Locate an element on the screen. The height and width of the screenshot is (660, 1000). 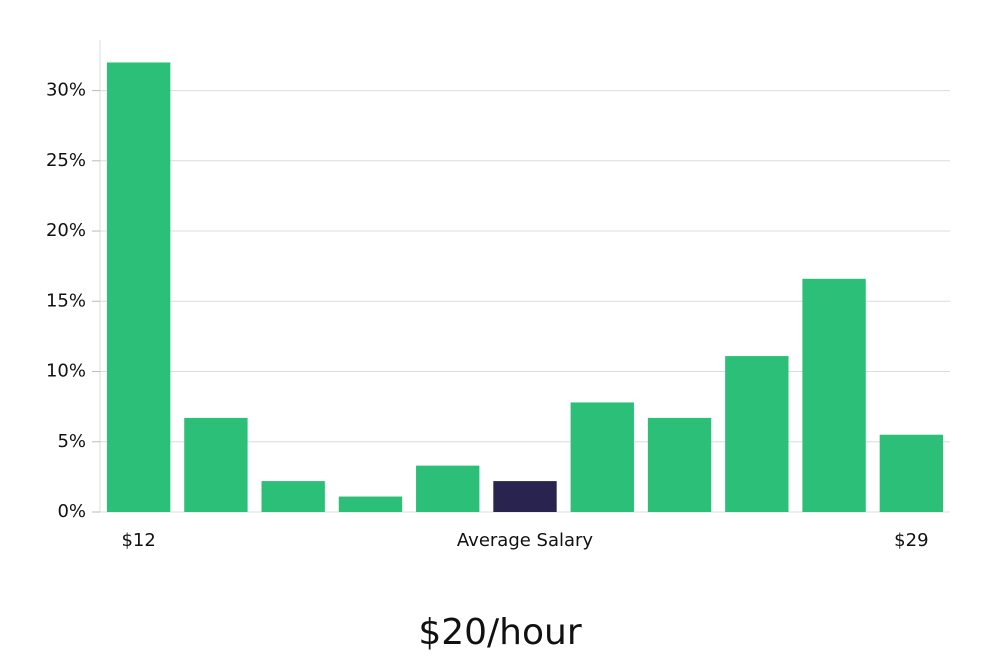
y-tick-label: 0% is located at coordinates (71, 511).